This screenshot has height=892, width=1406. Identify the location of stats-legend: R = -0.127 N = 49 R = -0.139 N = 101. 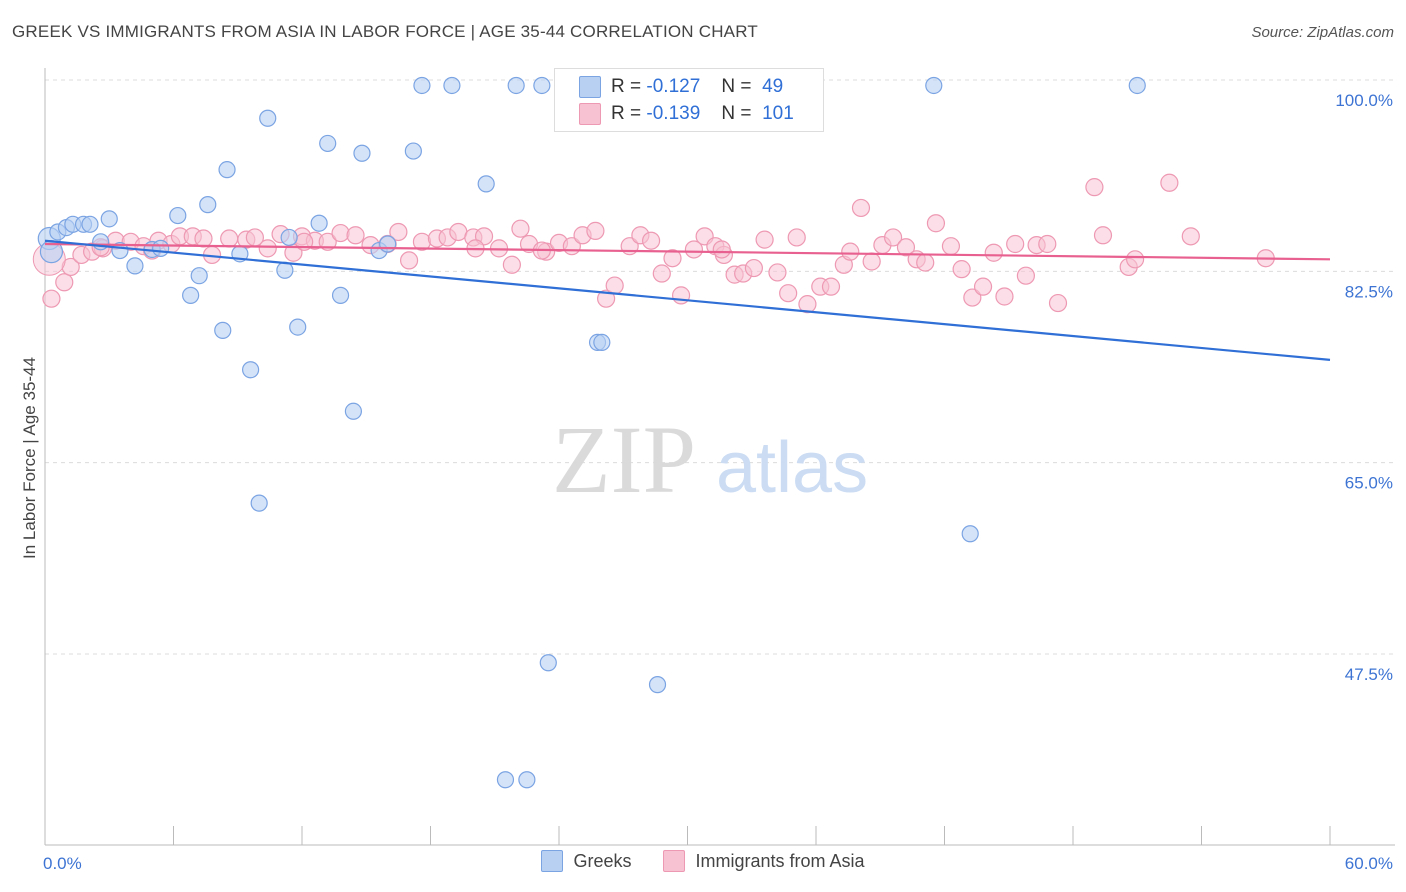
(689, 100).